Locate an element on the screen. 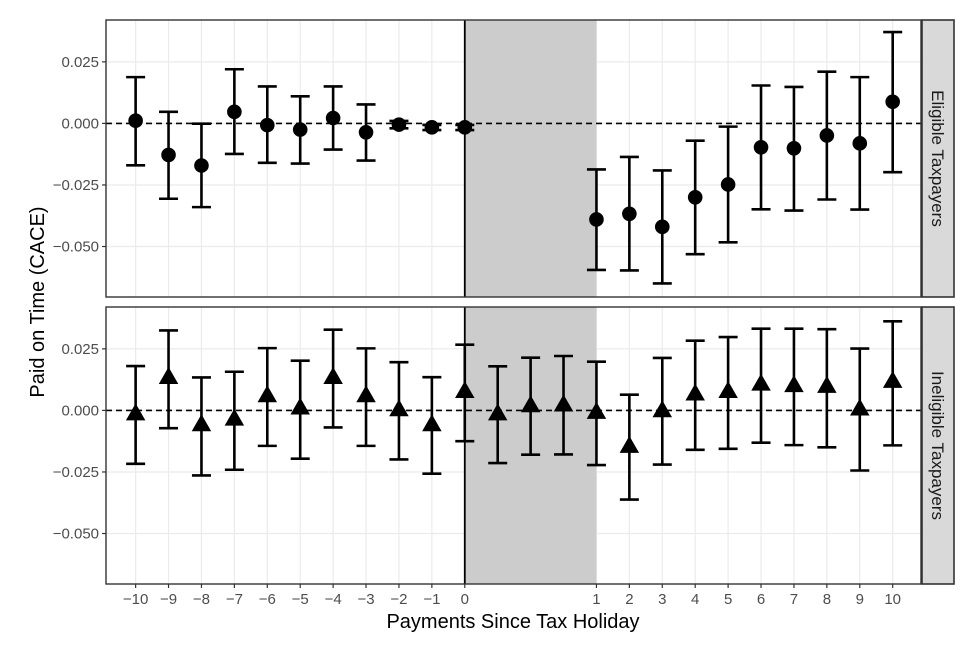 The width and height of the screenshot is (975, 647). facet-strip-label: Eligible Taxpayers is located at coordinates (937, 158).